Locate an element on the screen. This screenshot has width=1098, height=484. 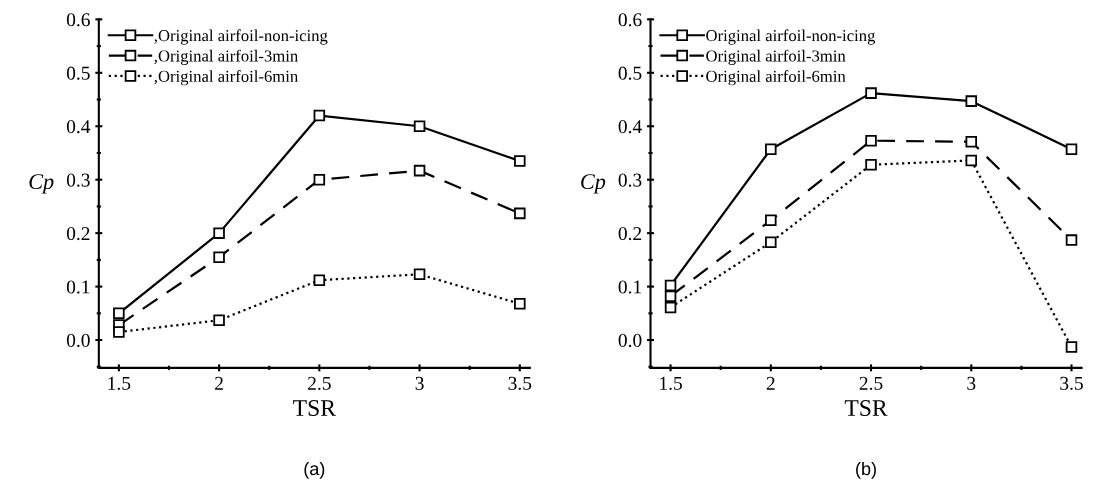
text: (a) is located at coordinates (314, 470).